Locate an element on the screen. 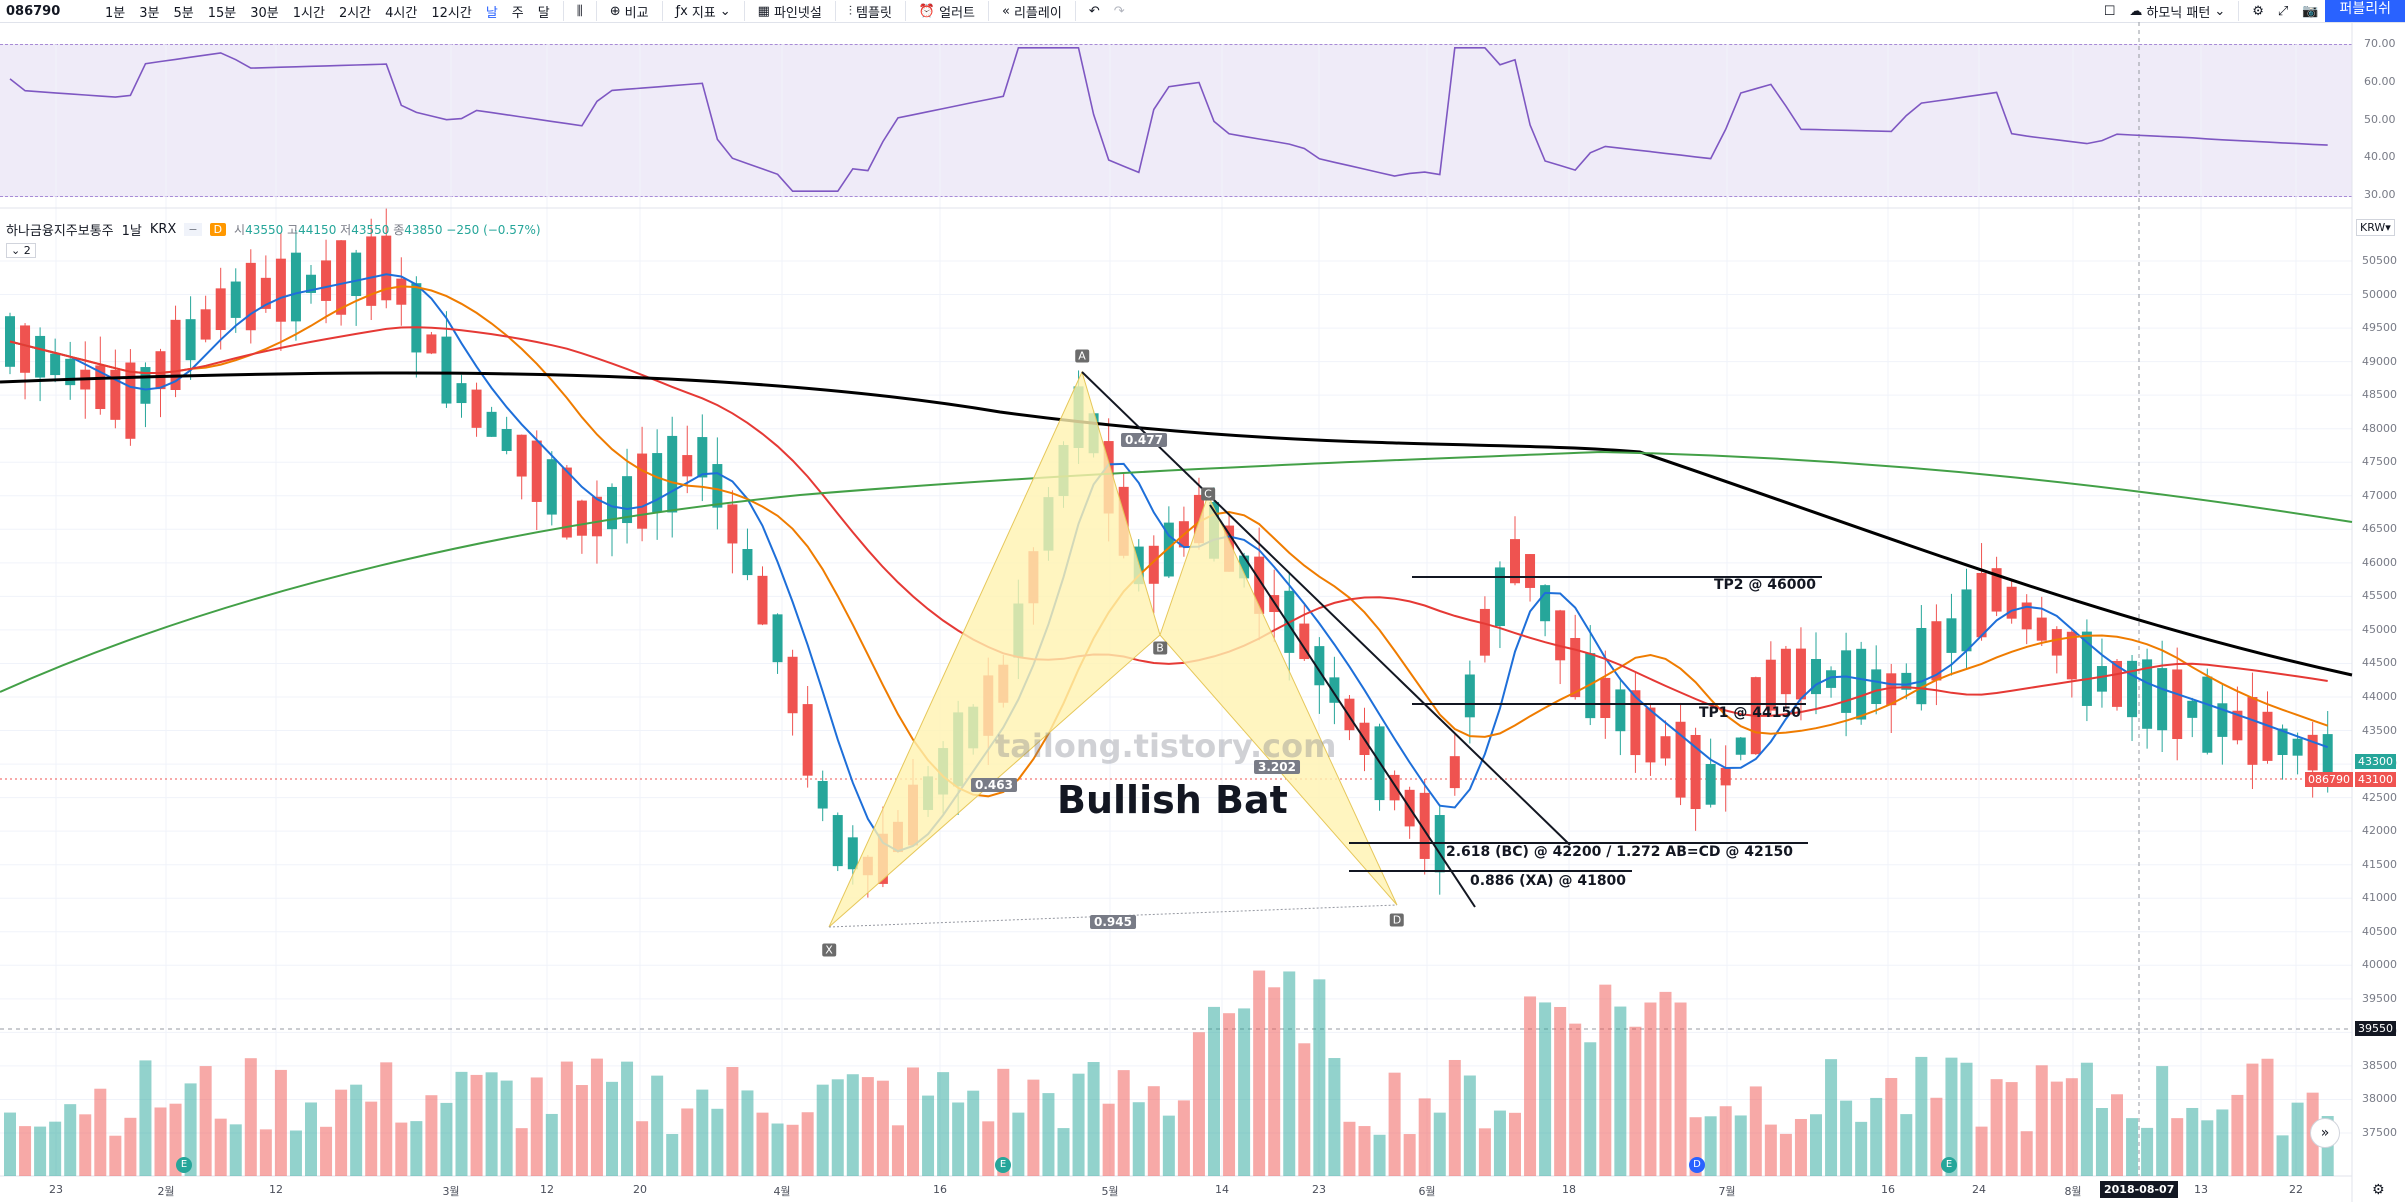  date-tick: 14 is located at coordinates (1222, 1189).